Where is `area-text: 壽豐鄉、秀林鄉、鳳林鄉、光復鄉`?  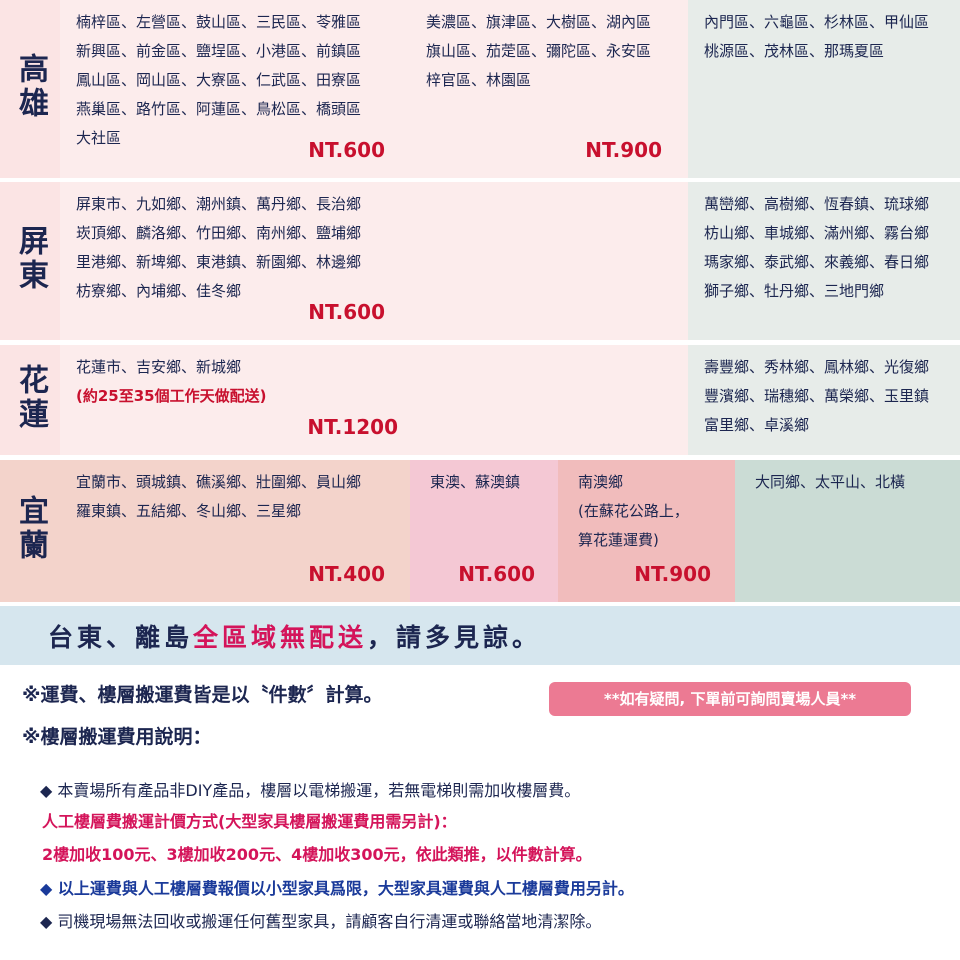
area-text: 壽豐鄉、秀林鄉、鳳林鄉、光復鄉 is located at coordinates (817, 367).